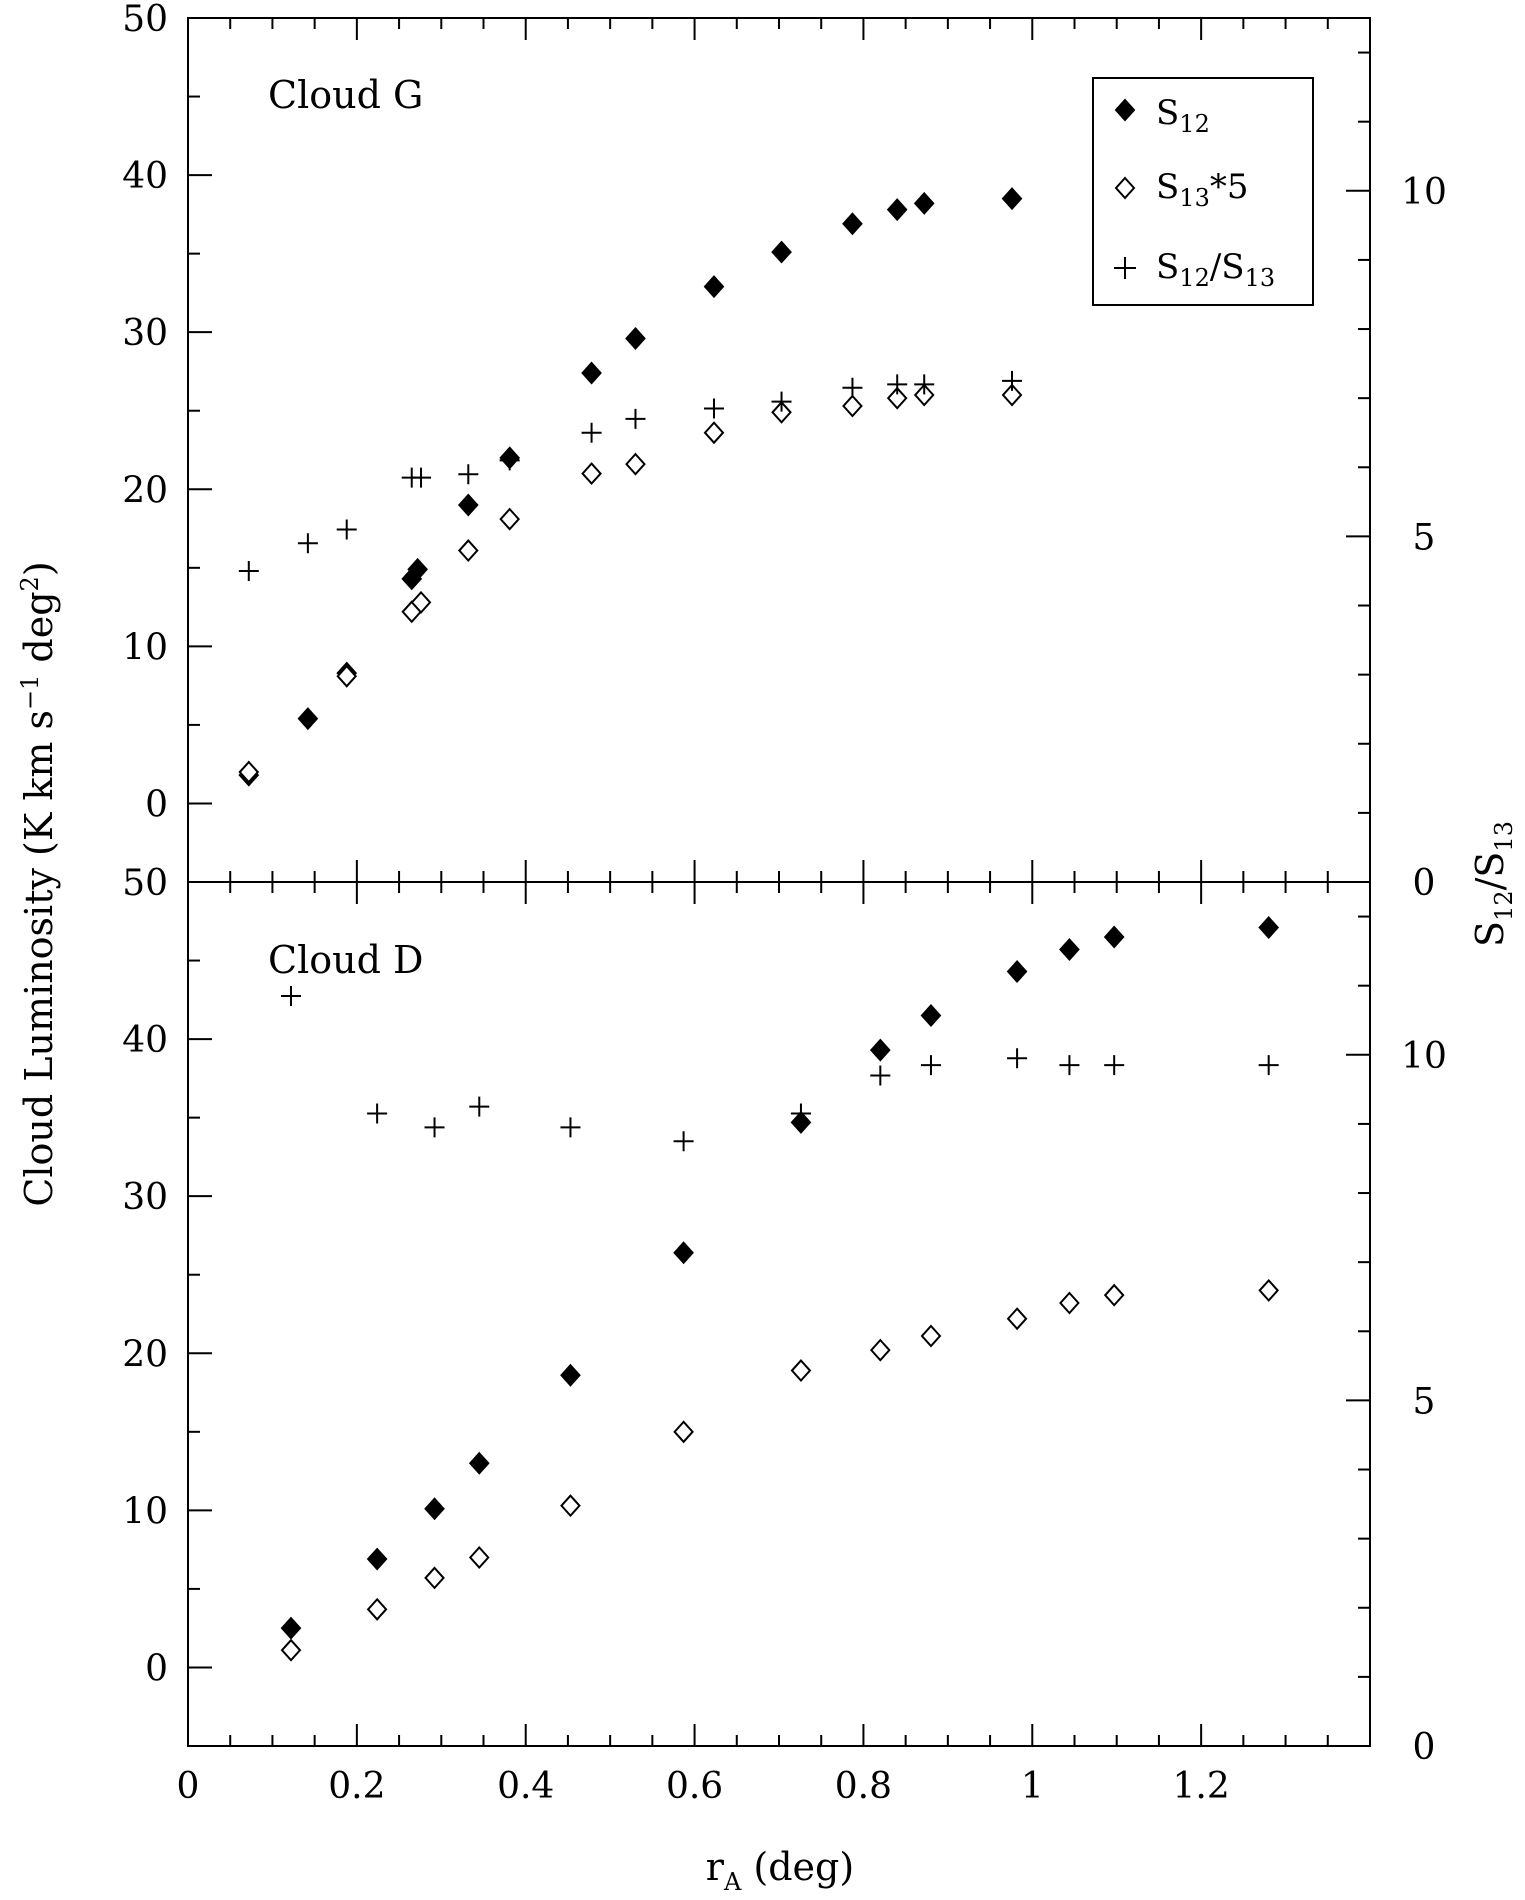  Describe the element at coordinates (1125, 188) in the screenshot. I see `legend-marker-s13` at that location.